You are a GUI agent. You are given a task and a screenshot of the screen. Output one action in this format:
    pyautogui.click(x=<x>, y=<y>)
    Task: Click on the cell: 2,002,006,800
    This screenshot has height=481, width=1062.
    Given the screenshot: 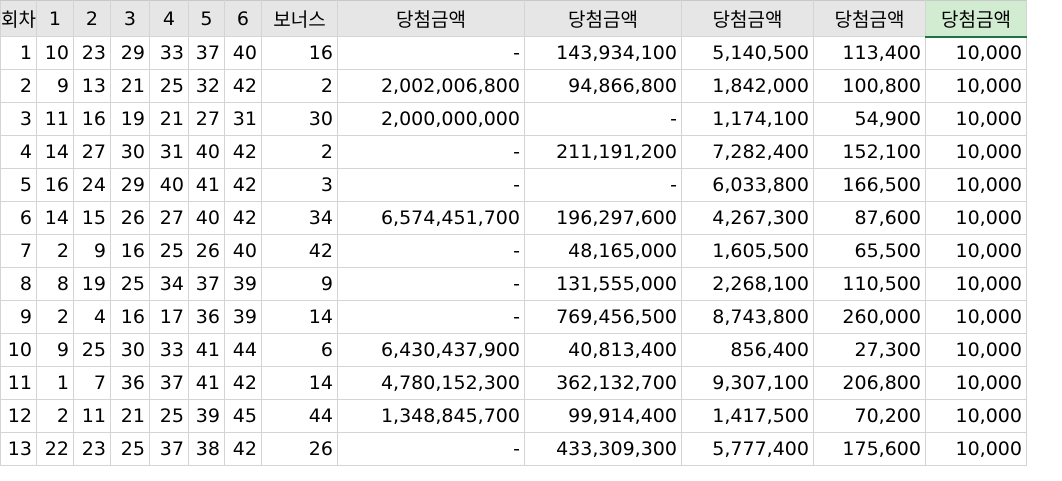 What is the action you would take?
    pyautogui.click(x=430, y=86)
    